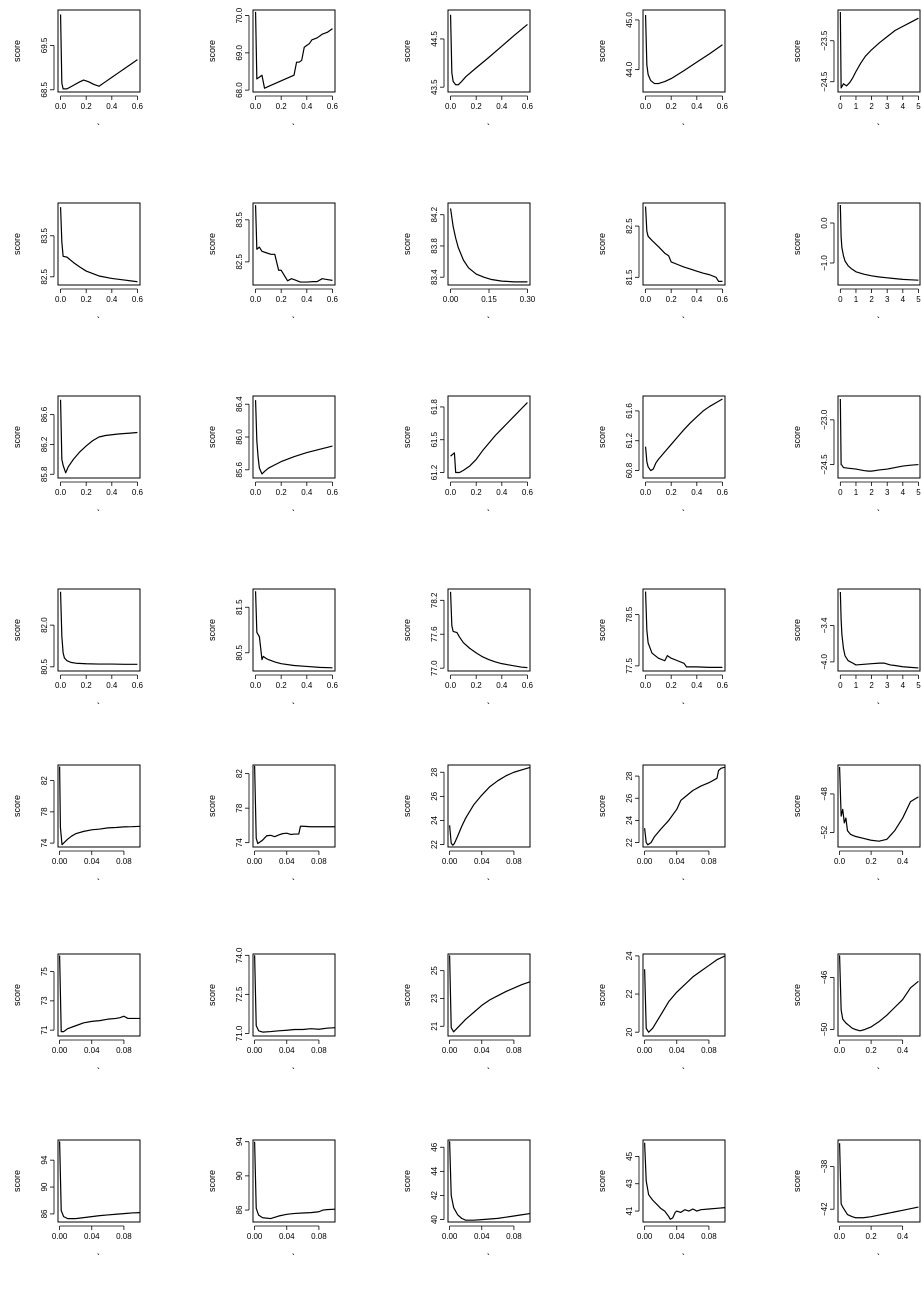  I want to click on y-tick-label: 69.5, so click(44, 45).